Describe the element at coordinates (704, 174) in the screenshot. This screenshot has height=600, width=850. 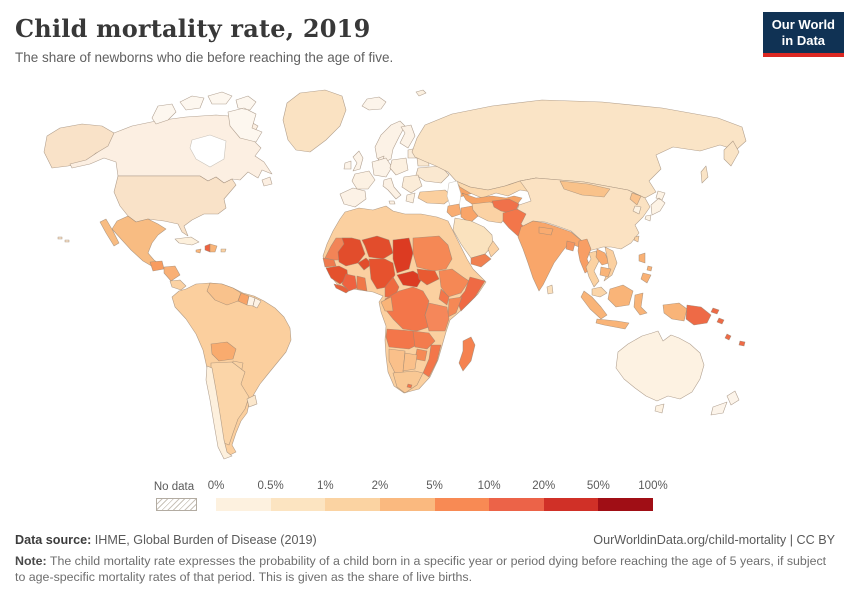
I see `sakhalin-island` at that location.